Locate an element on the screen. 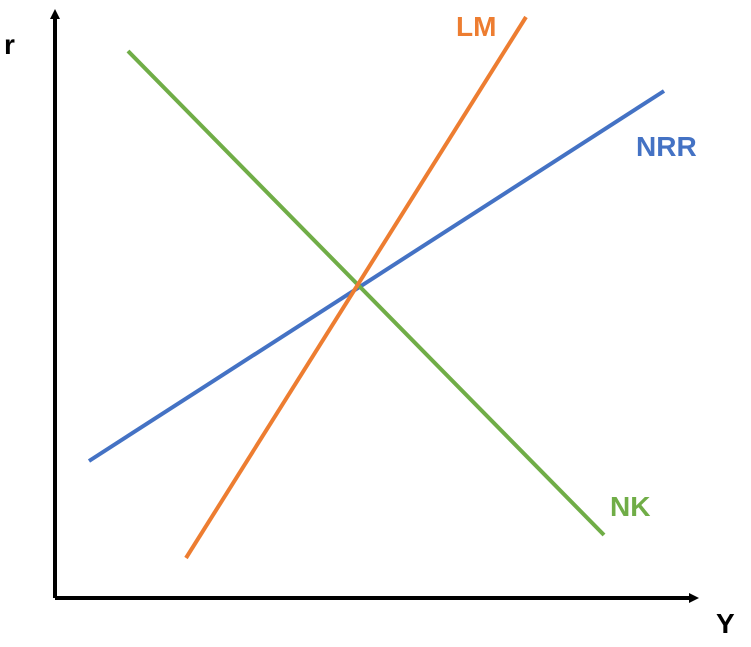 Image resolution: width=751 pixels, height=647 pixels. x-axis-label: Y is located at coordinates (725, 623).